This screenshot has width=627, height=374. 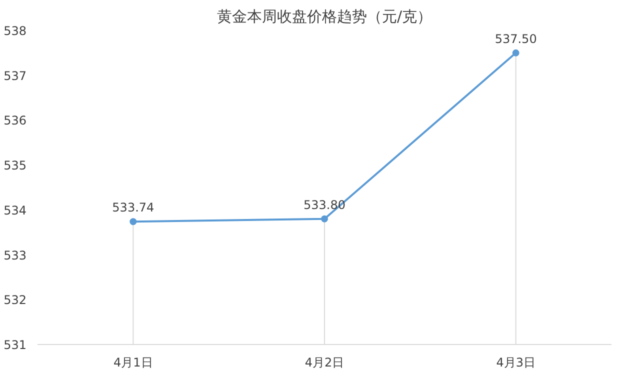 I want to click on y-tick-label: 538, so click(x=15, y=31).